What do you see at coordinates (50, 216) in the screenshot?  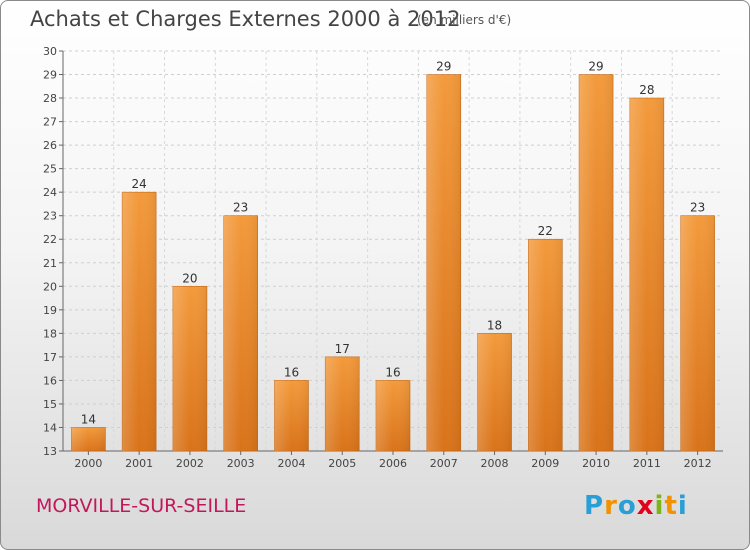 I see `y-tick-label: 23` at bounding box center [50, 216].